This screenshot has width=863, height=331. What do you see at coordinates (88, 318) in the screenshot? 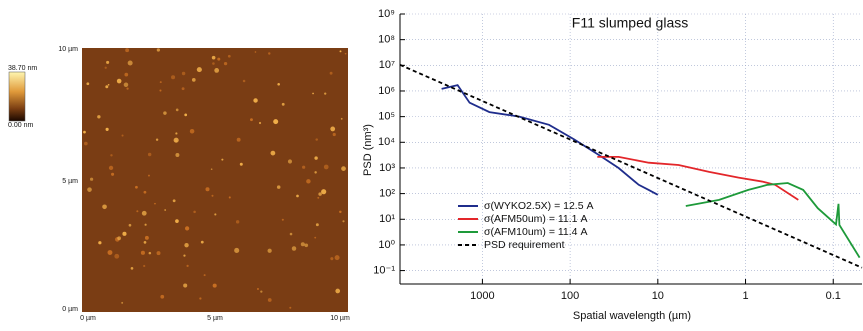
I see `afm-x-label: 0 µm` at bounding box center [88, 318].